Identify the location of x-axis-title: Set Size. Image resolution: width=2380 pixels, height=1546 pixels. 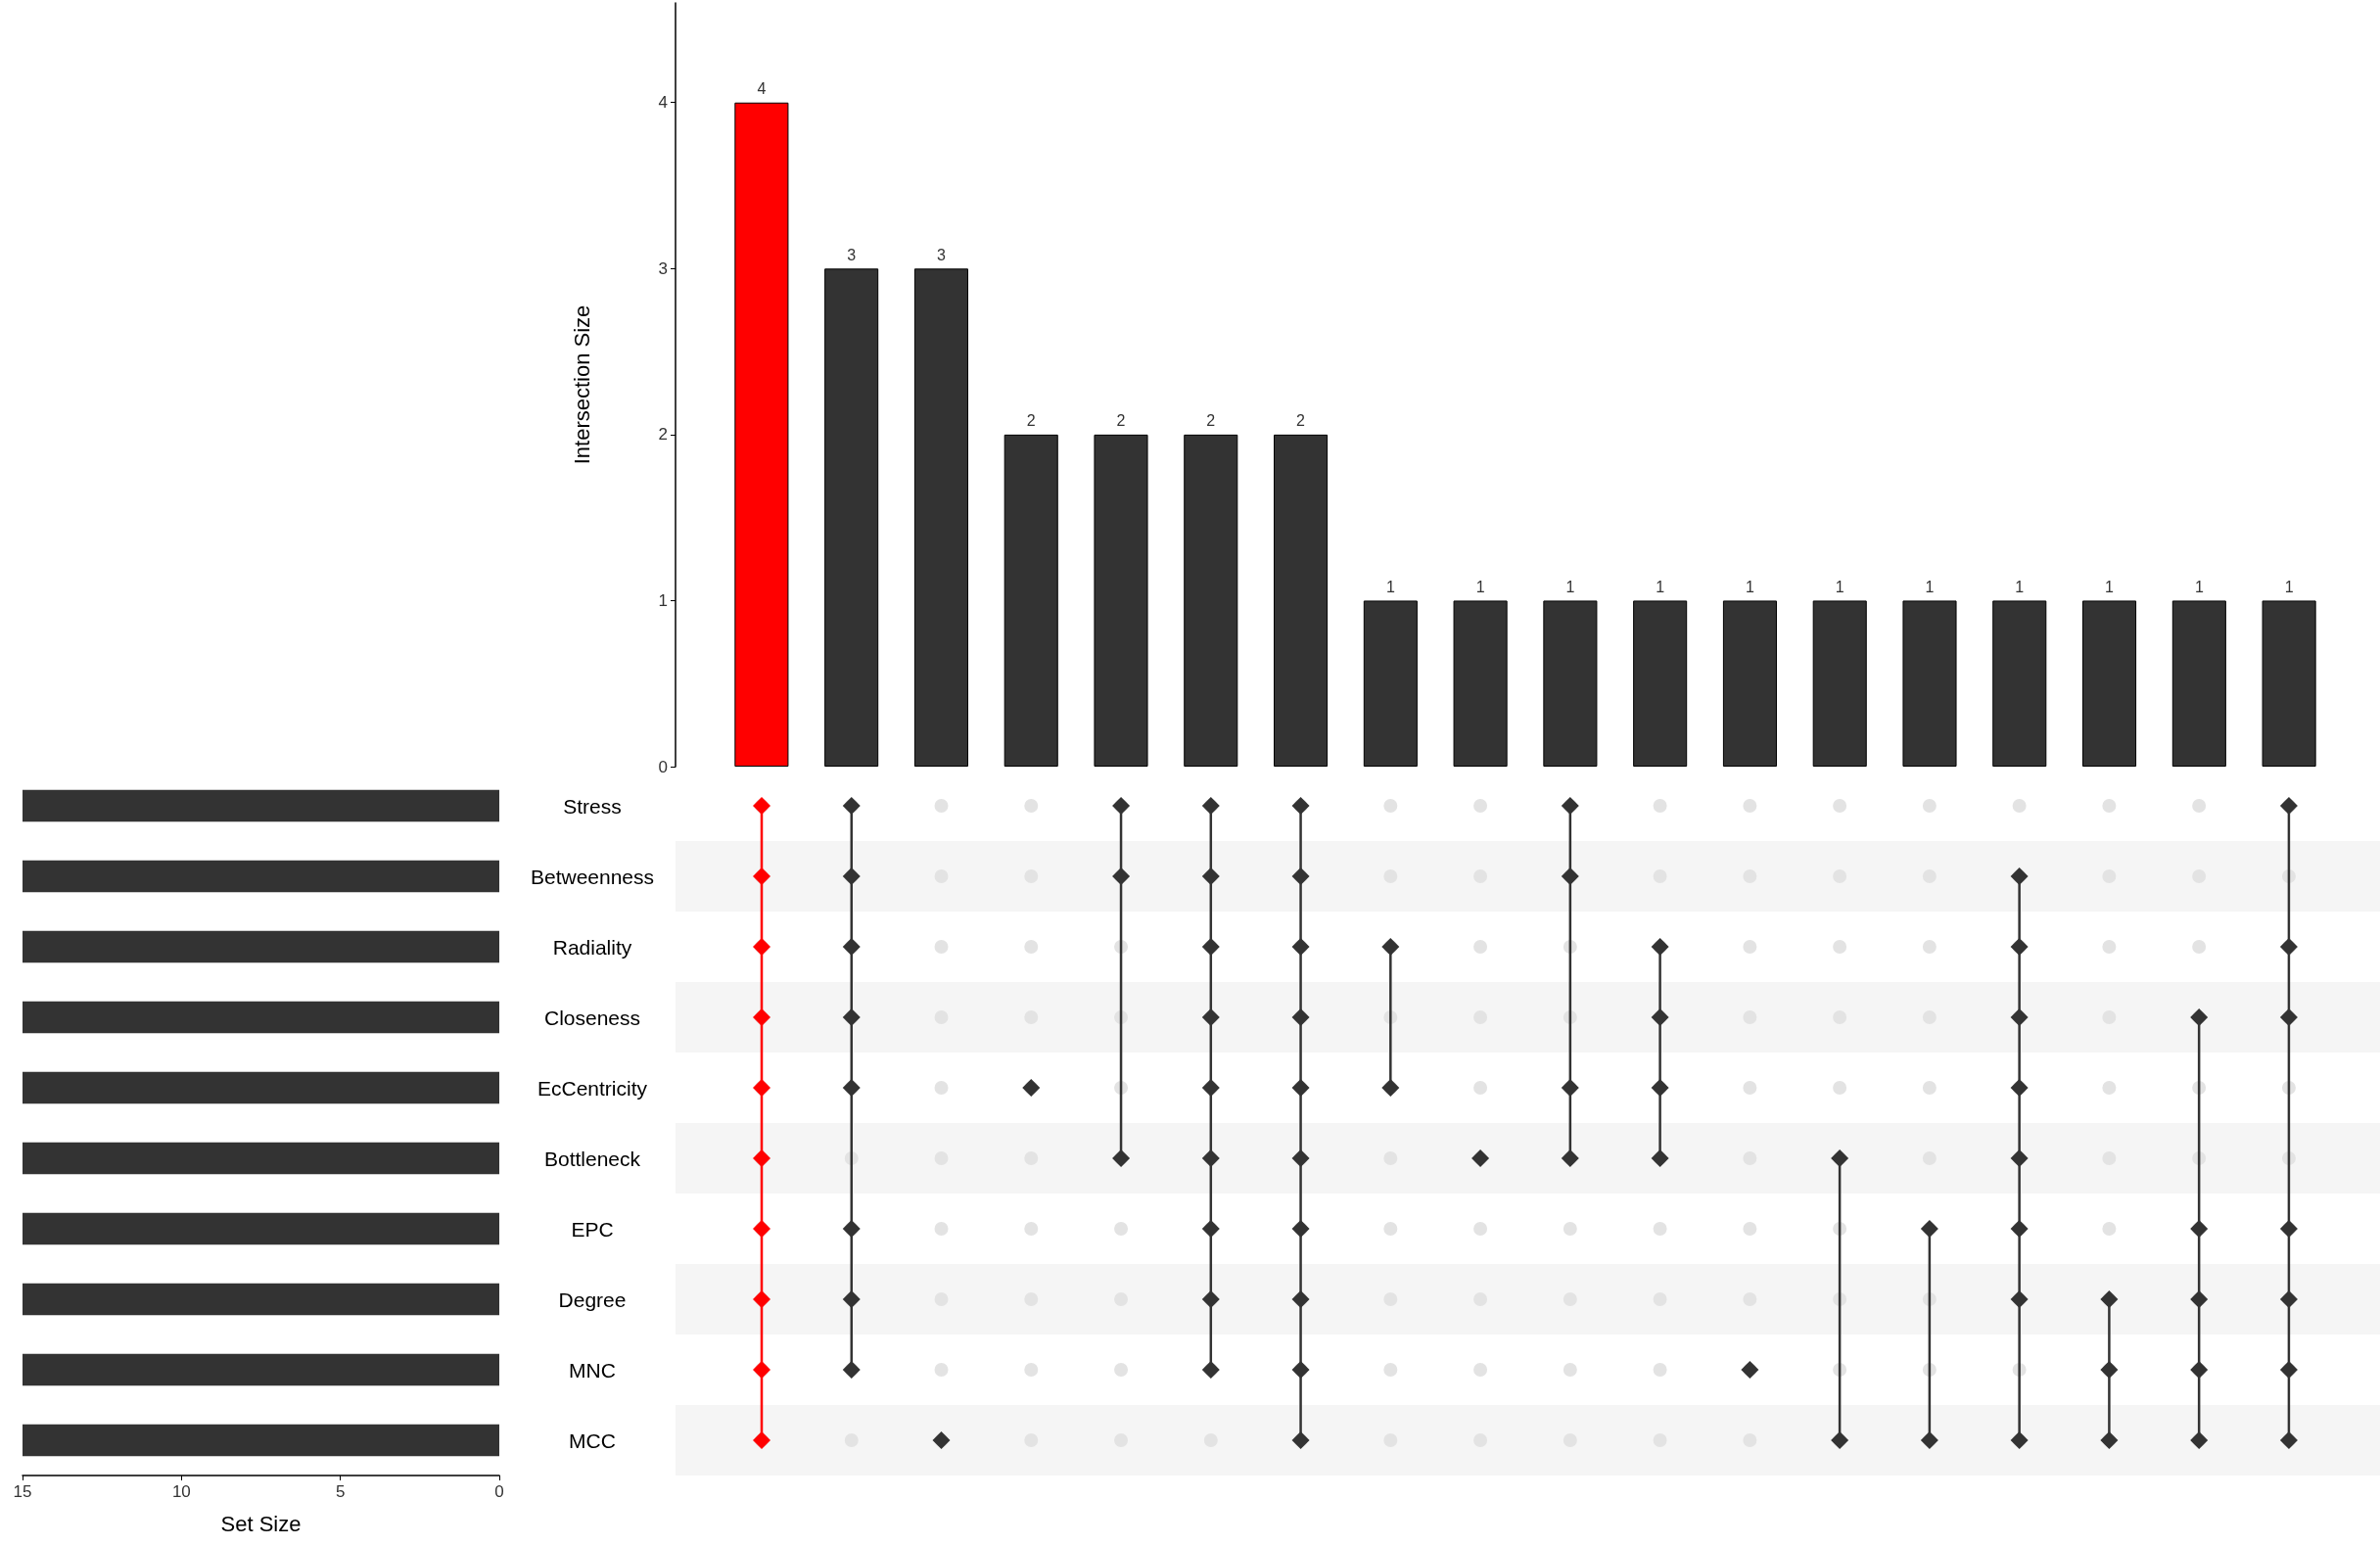
(261, 1523).